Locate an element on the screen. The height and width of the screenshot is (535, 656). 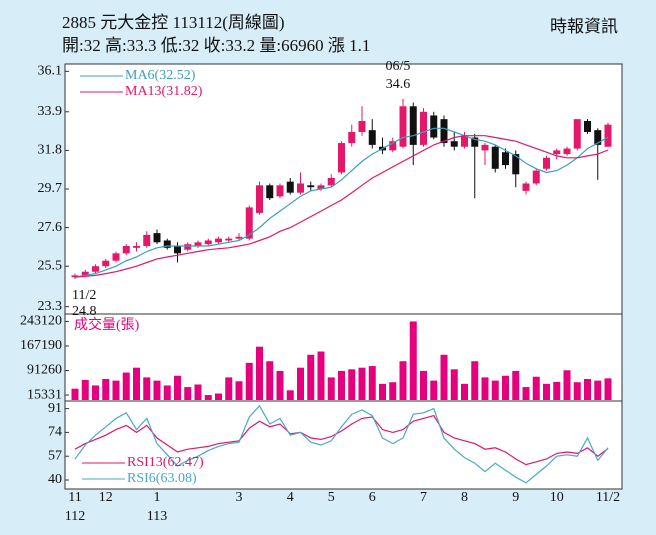
x-tick-label: 6 is located at coordinates (372, 497).